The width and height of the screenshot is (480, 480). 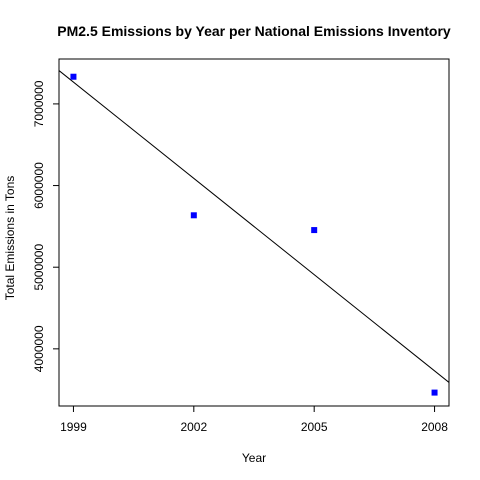 I want to click on y-tick-label: 7000000, so click(x=39, y=103).